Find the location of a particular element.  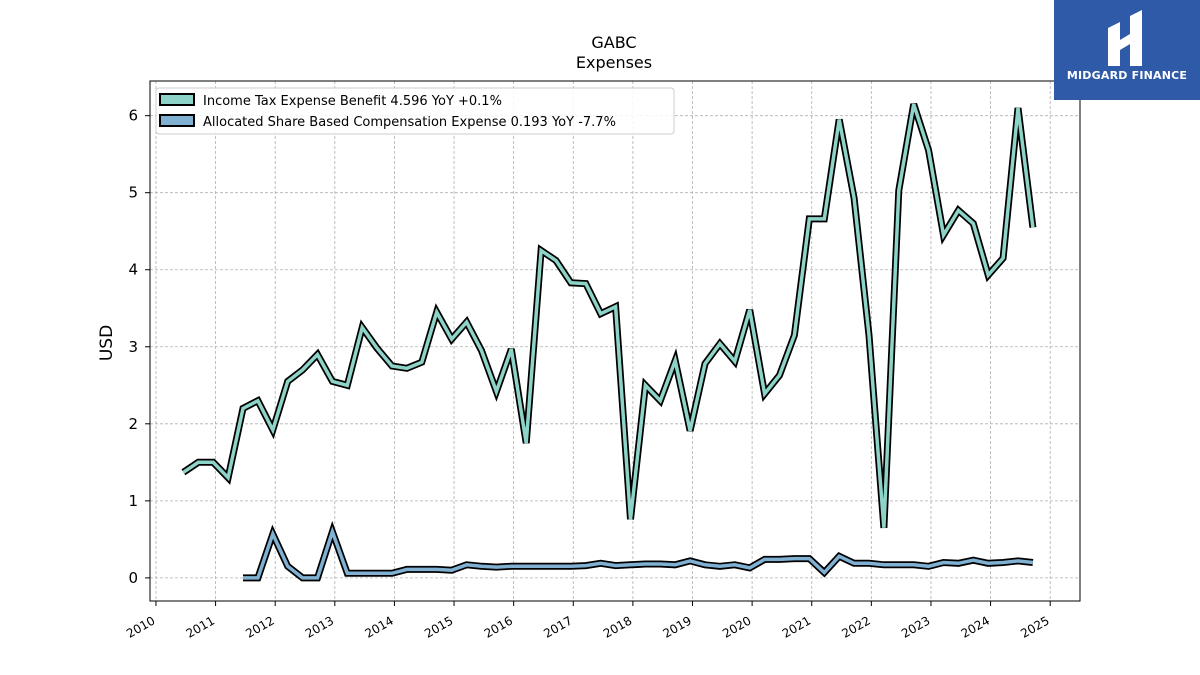

x-tick-label: 2024 is located at coordinates (975, 626).